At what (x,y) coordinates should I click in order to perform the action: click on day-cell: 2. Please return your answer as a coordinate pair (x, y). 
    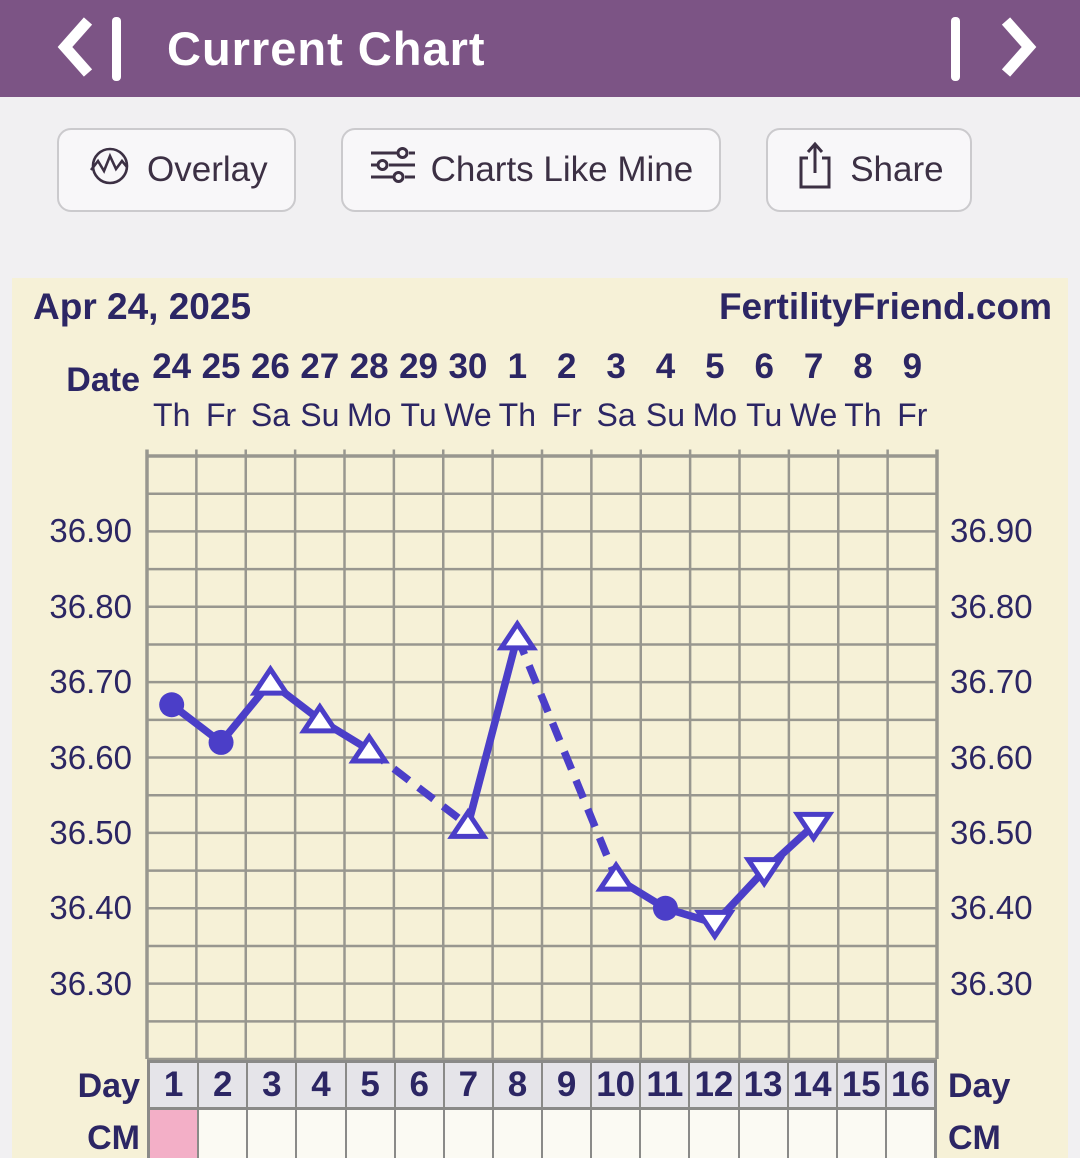
    Looking at the image, I should click on (224, 1085).